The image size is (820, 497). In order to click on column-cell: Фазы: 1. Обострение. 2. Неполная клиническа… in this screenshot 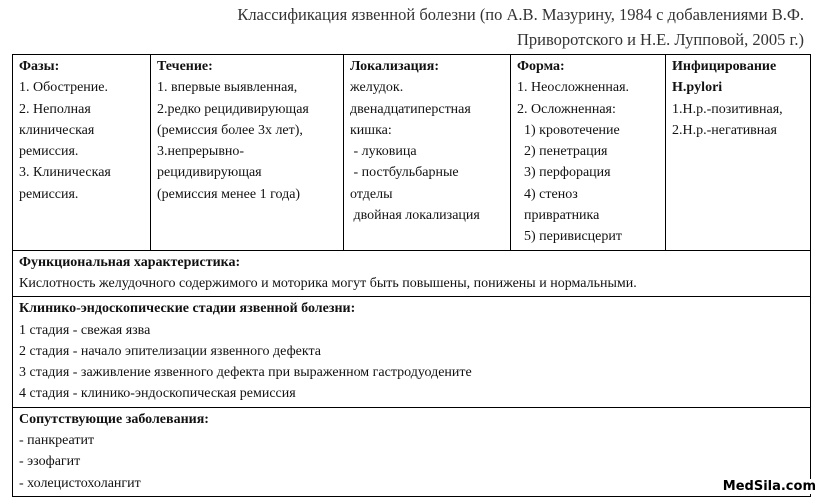, I will do `click(81, 152)`.